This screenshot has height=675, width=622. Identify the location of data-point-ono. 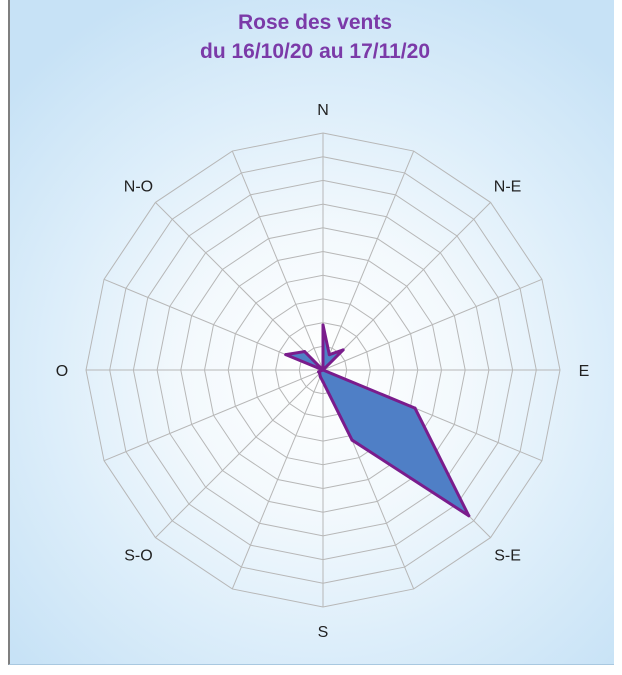
(286, 355).